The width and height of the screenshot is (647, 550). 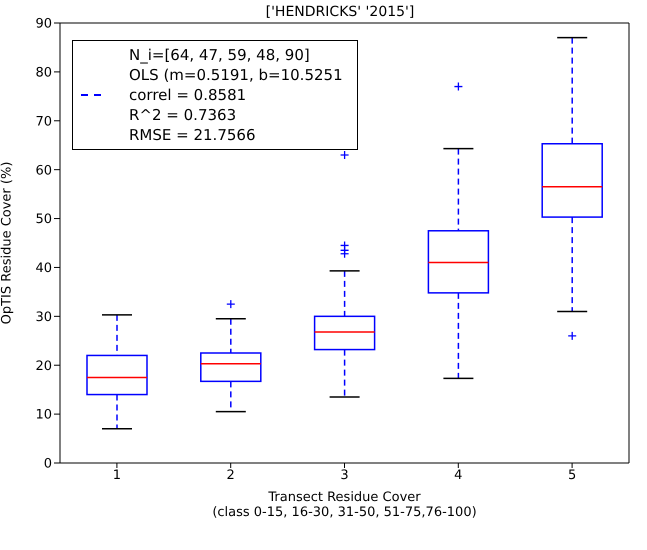 I want to click on y-axis-title: OpTIS Residue Cover (%), so click(x=7, y=243).